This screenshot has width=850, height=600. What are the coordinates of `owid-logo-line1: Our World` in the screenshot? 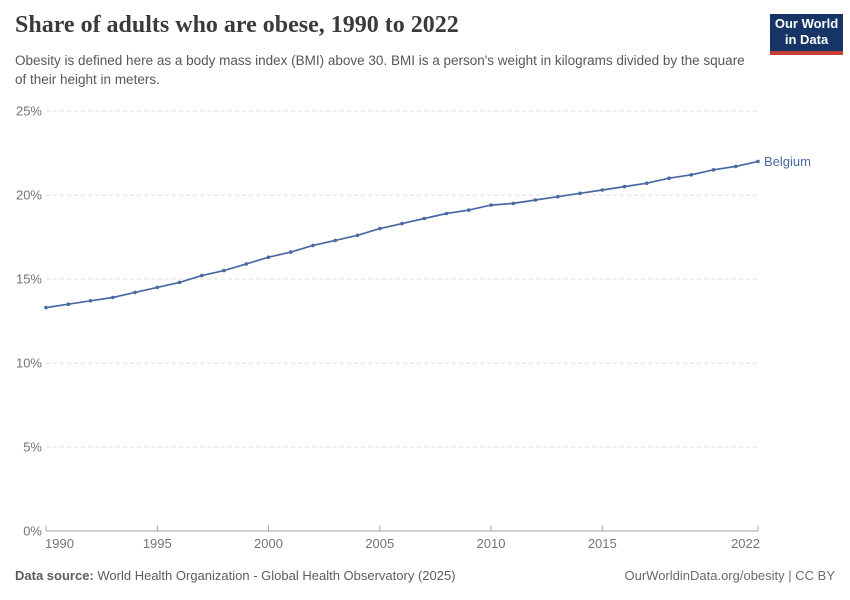 It's located at (806, 23).